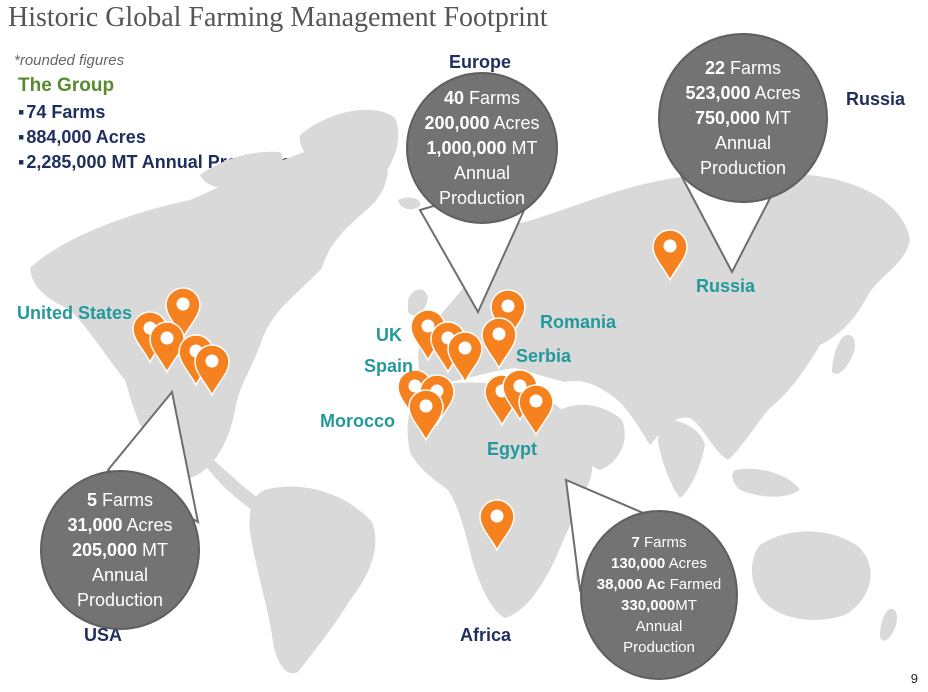  Describe the element at coordinates (120, 524) in the screenshot. I see `usa-acres-line: 31,000 Acres` at that location.